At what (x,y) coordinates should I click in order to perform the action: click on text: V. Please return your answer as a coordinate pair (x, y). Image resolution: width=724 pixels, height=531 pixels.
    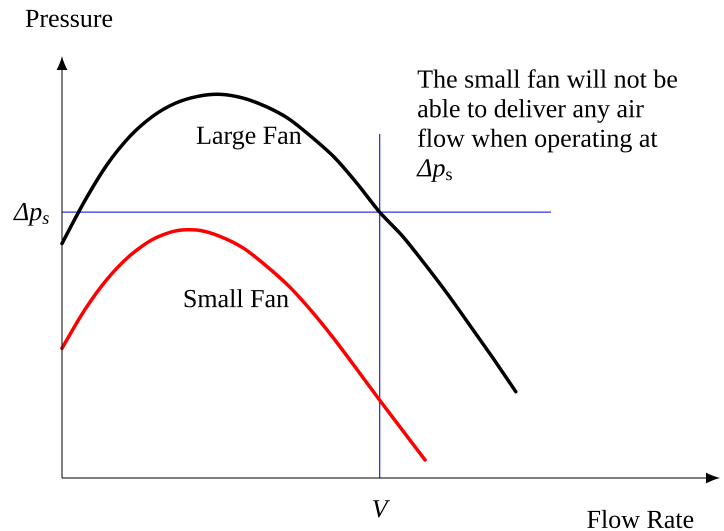
    Looking at the image, I should click on (381, 509).